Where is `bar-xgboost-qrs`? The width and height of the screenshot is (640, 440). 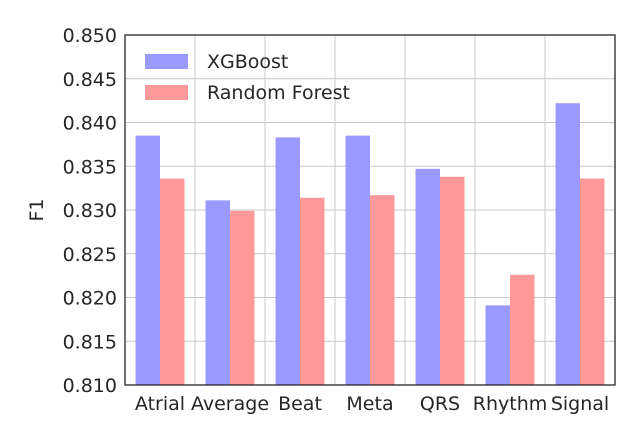 bar-xgboost-qrs is located at coordinates (427, 276).